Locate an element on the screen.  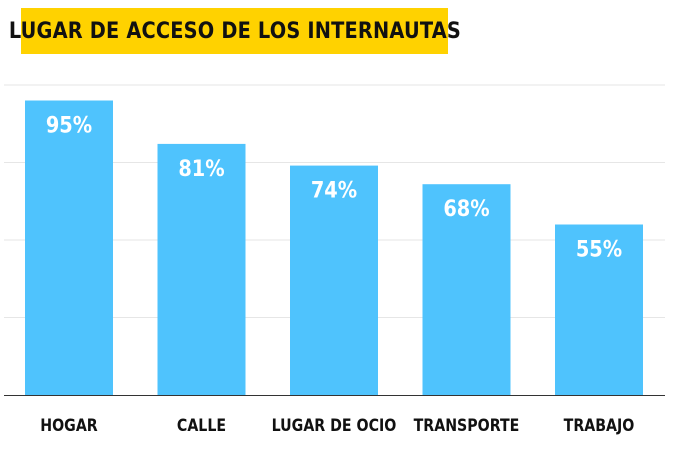
category-label: CALLE is located at coordinates (201, 425).